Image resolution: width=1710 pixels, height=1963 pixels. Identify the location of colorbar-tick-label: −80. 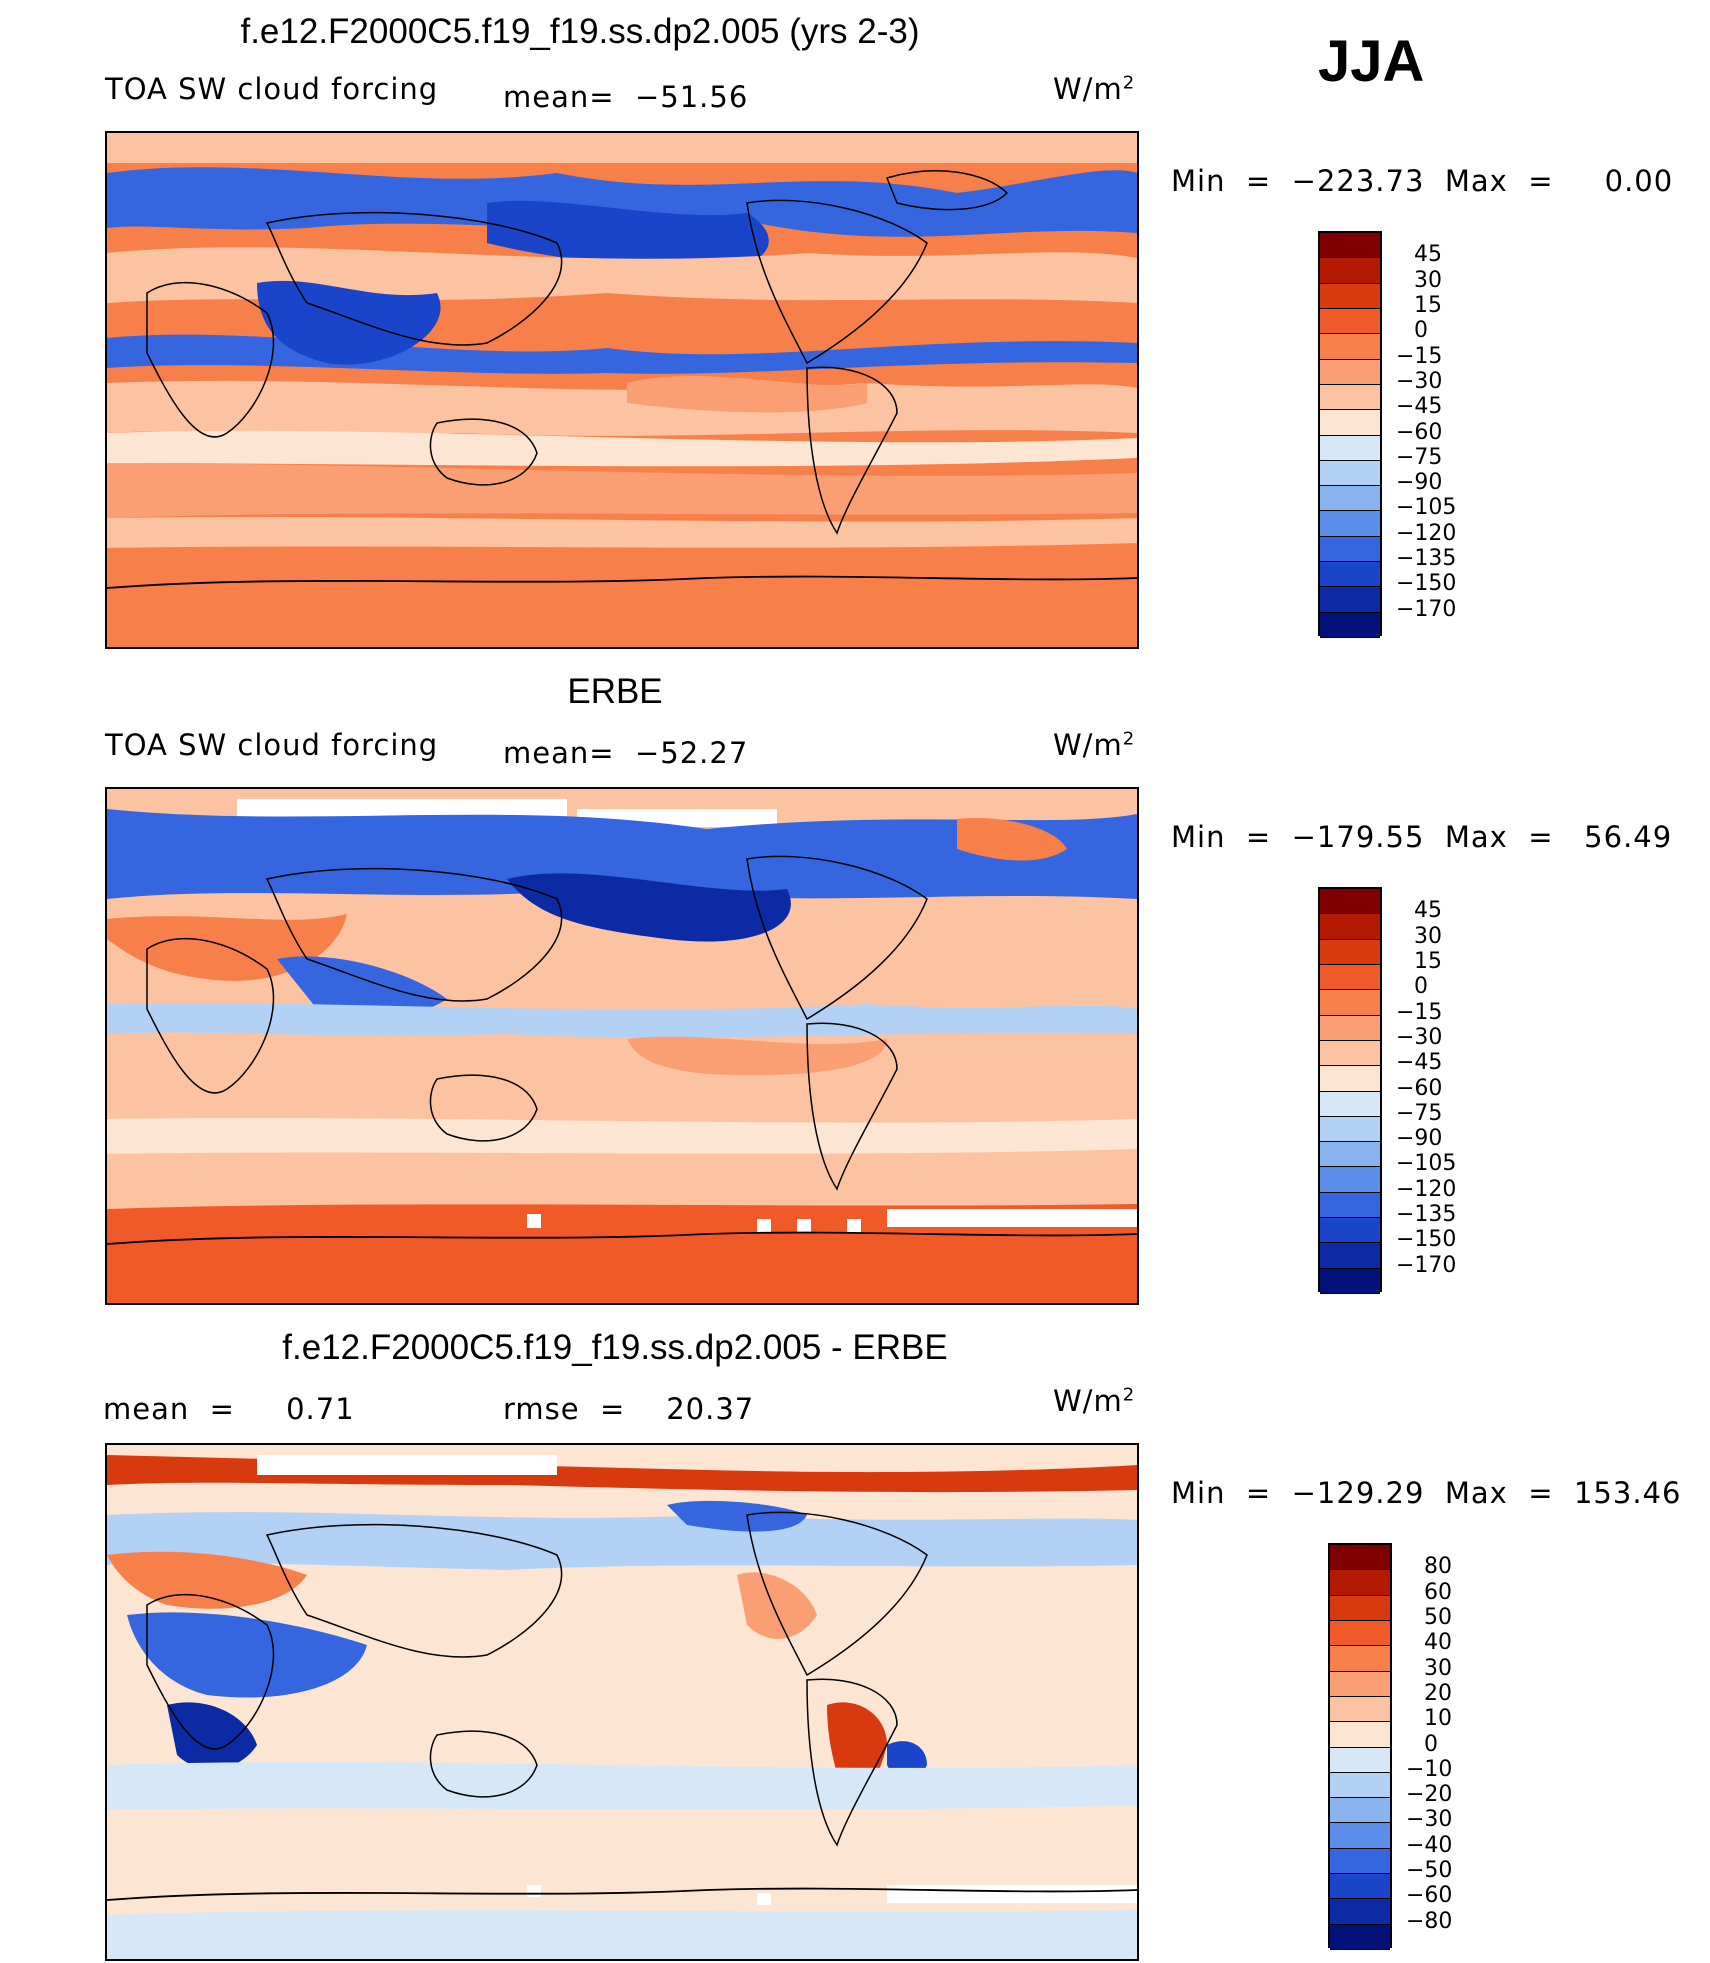
(1429, 1921).